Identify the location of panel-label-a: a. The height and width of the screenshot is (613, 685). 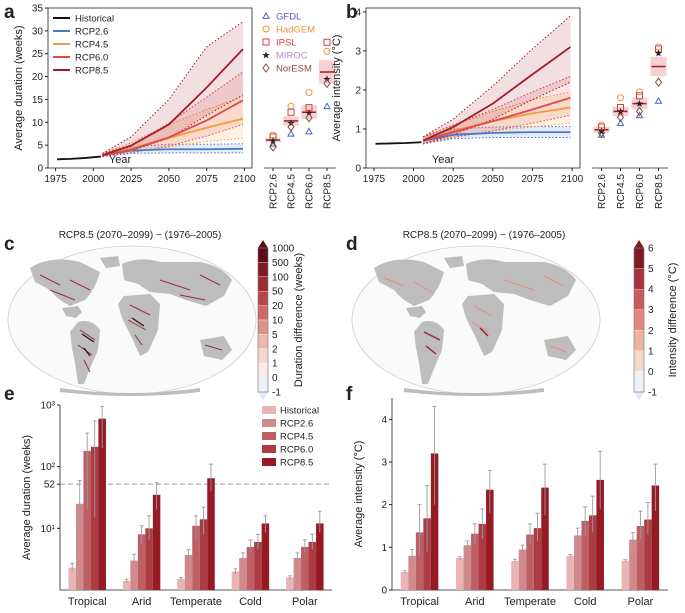
(9, 12).